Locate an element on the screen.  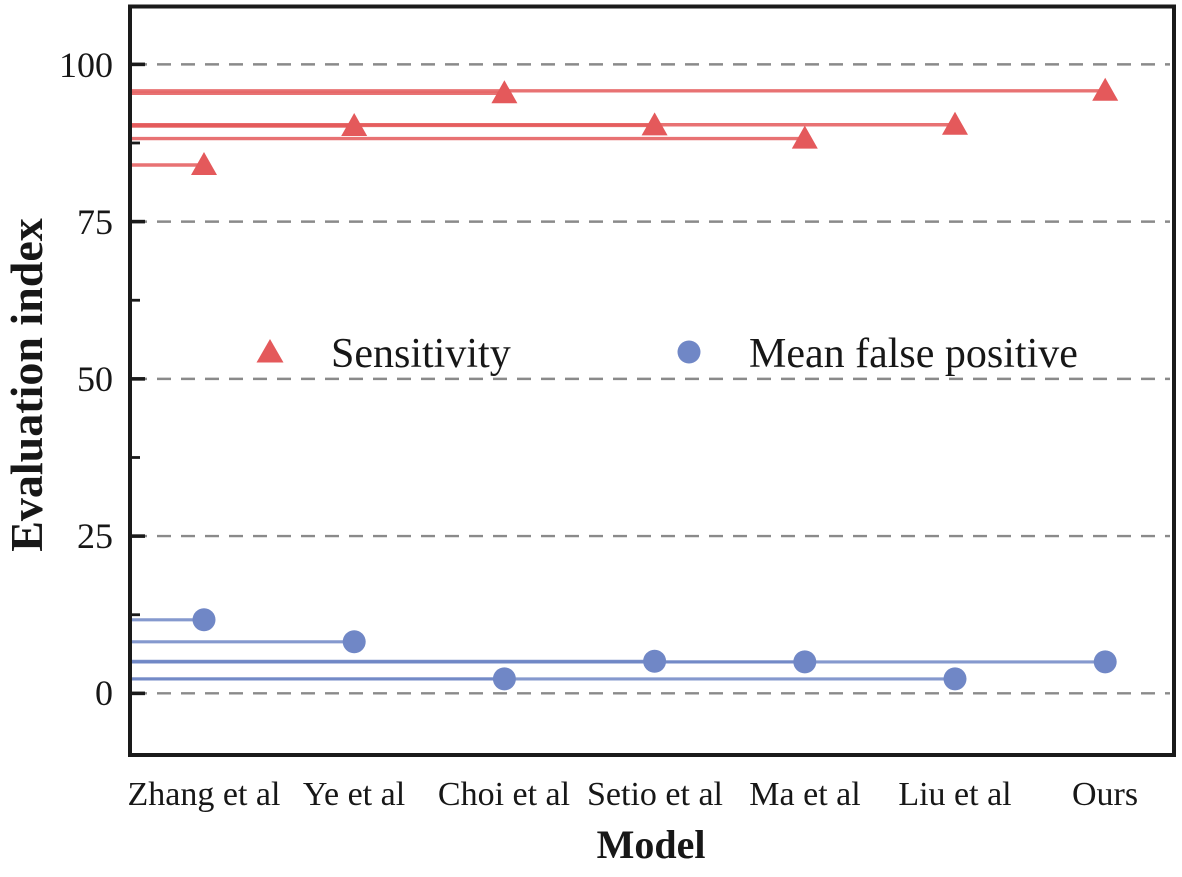
y-tick-label-100: 100 is located at coordinates (86, 65).